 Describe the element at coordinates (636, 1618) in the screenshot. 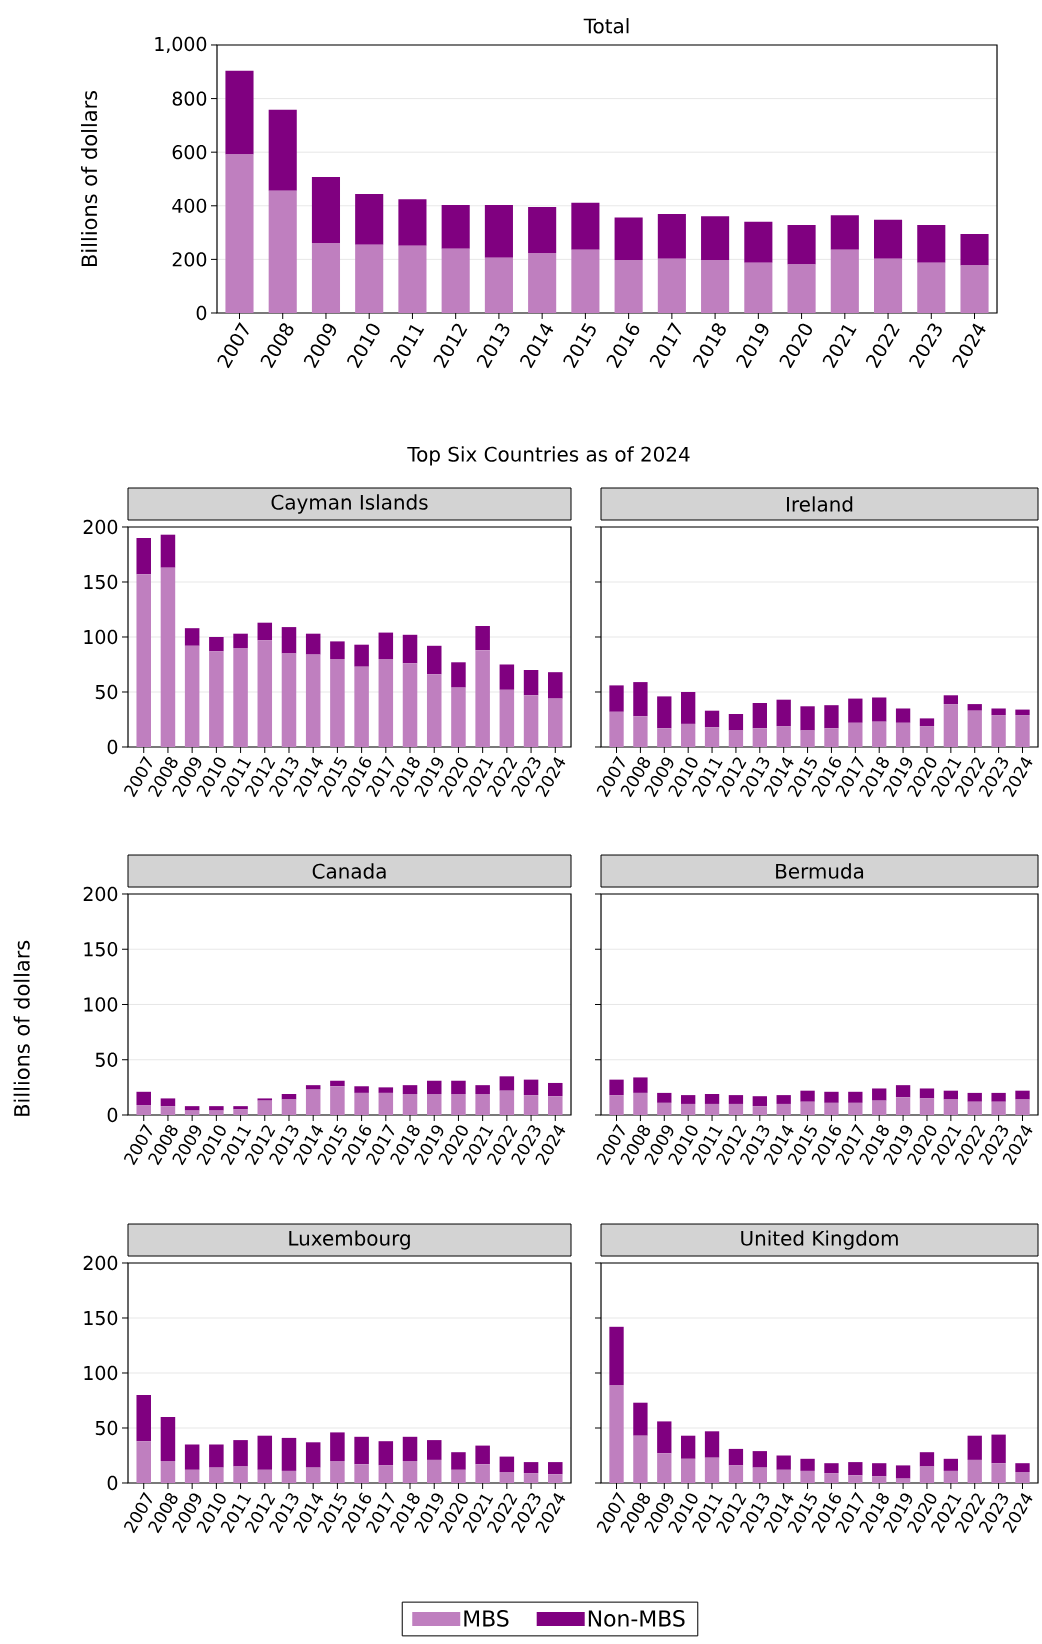

I see `legend-label: Non-MBS` at that location.